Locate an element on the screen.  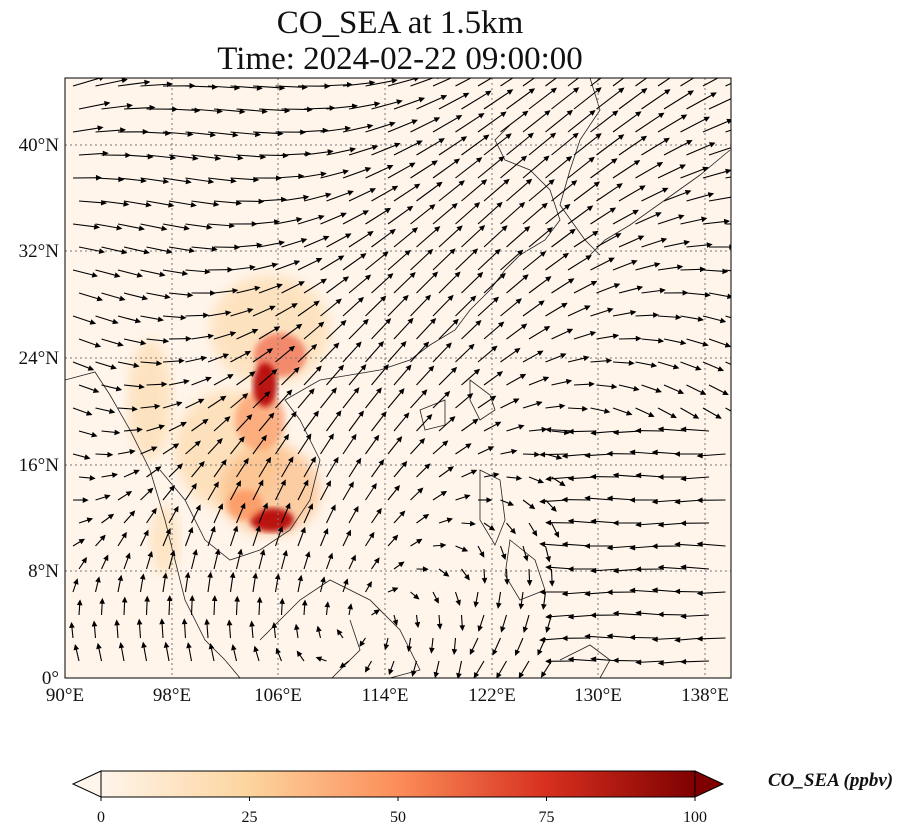
colorbar-tick-label: 0 is located at coordinates (101, 817).